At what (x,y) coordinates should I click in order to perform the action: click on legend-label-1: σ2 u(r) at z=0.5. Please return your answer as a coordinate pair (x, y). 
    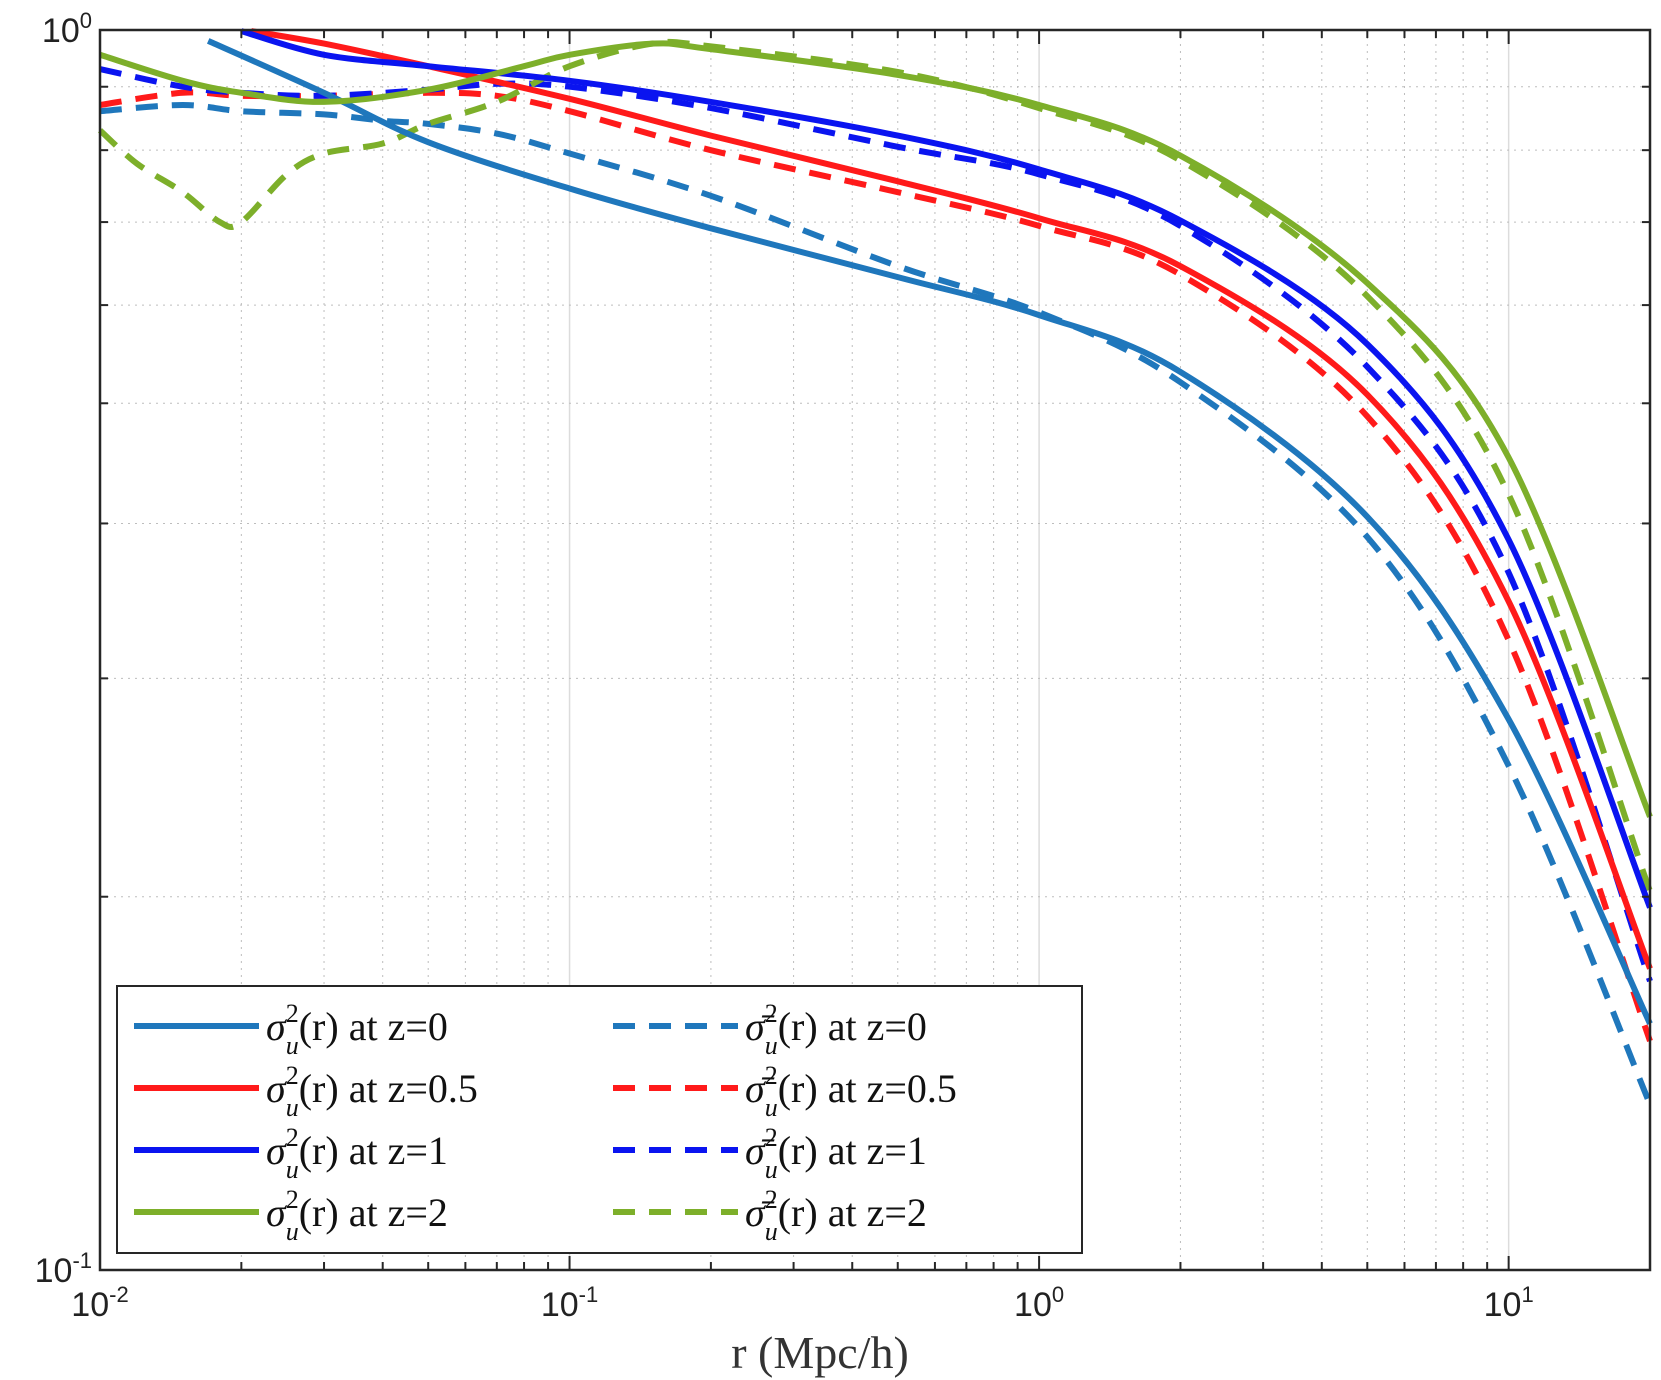
    Looking at the image, I should click on (372, 1091).